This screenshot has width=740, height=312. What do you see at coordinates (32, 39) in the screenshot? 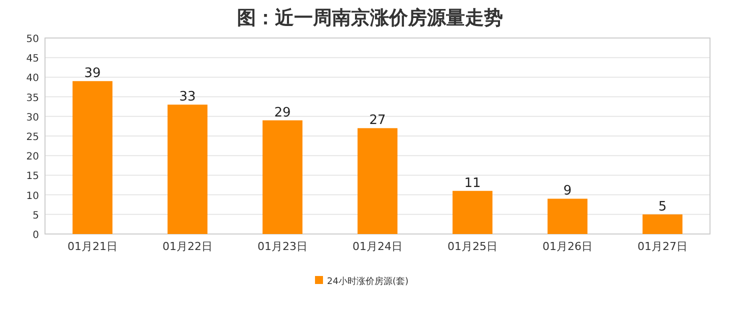
I see `y-tick-label: 50` at bounding box center [32, 39].